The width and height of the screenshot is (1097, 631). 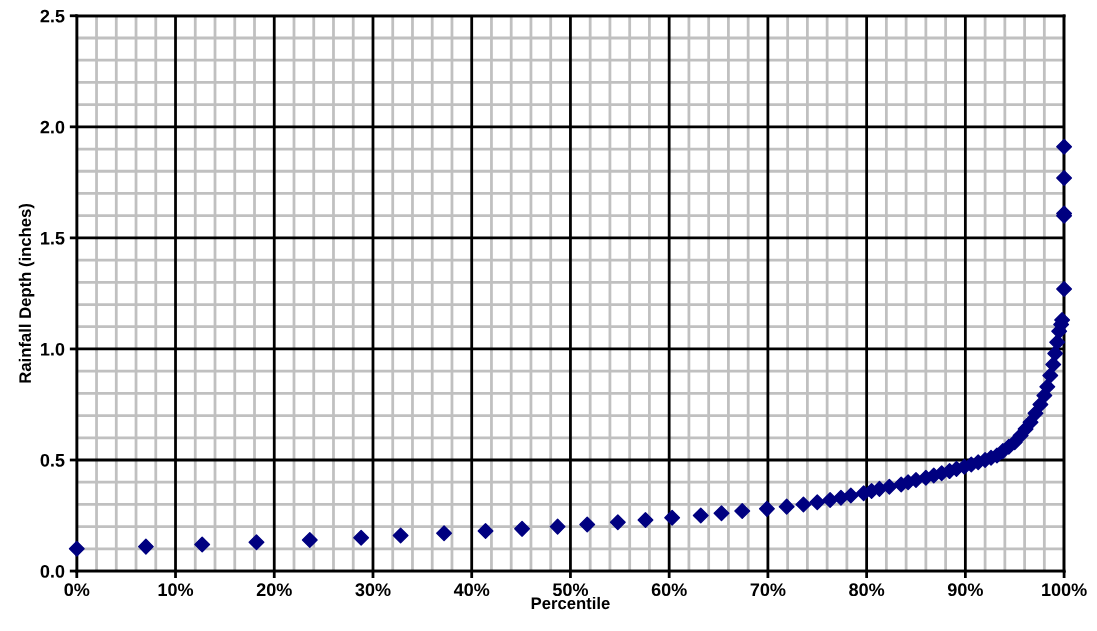 What do you see at coordinates (471, 590) in the screenshot?
I see `x-tick-label: 40%` at bounding box center [471, 590].